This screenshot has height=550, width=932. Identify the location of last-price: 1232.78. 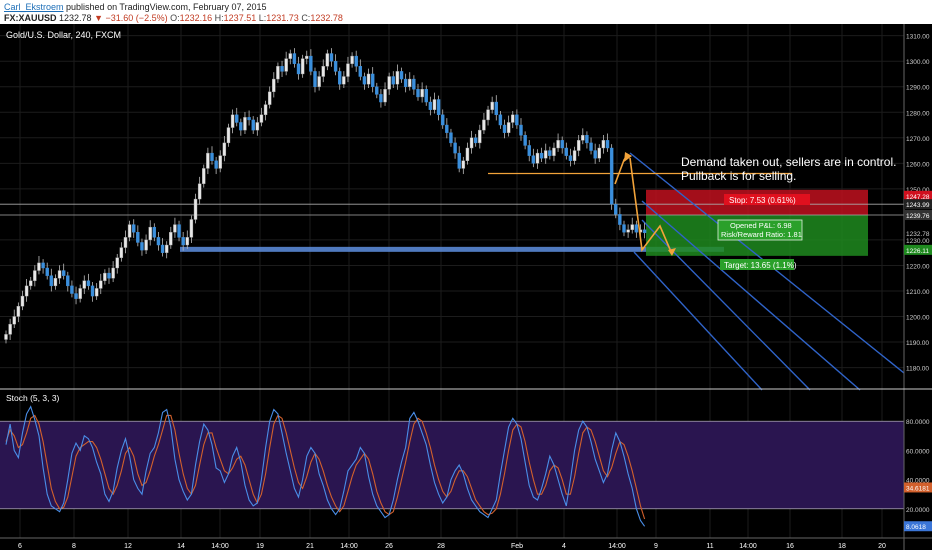
(75, 18).